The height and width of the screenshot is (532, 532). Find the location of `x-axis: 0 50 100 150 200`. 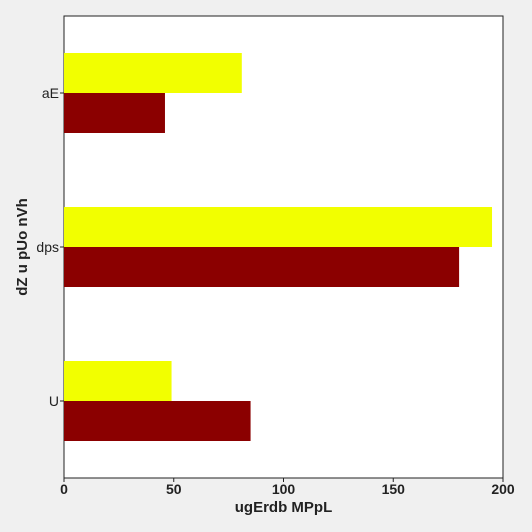

x-axis: 0 50 100 150 200 is located at coordinates (287, 487).